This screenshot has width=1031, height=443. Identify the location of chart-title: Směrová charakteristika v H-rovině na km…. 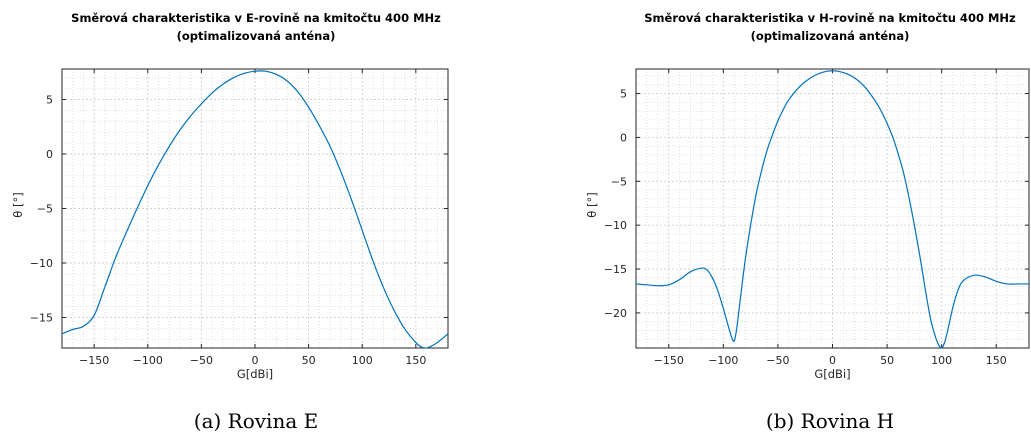
(830, 18).